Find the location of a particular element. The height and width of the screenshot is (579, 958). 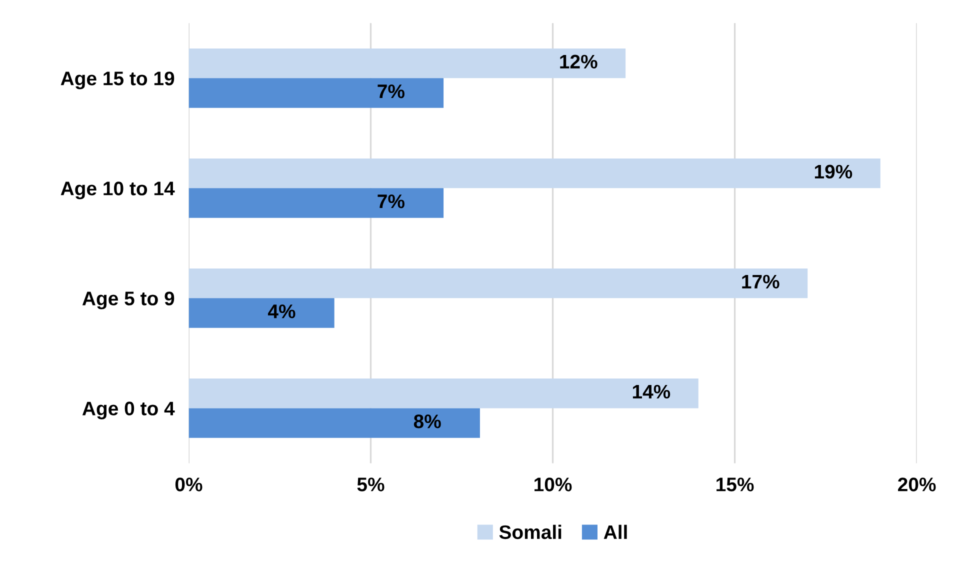

y-tick-label: Age 0 to 4 is located at coordinates (128, 411).